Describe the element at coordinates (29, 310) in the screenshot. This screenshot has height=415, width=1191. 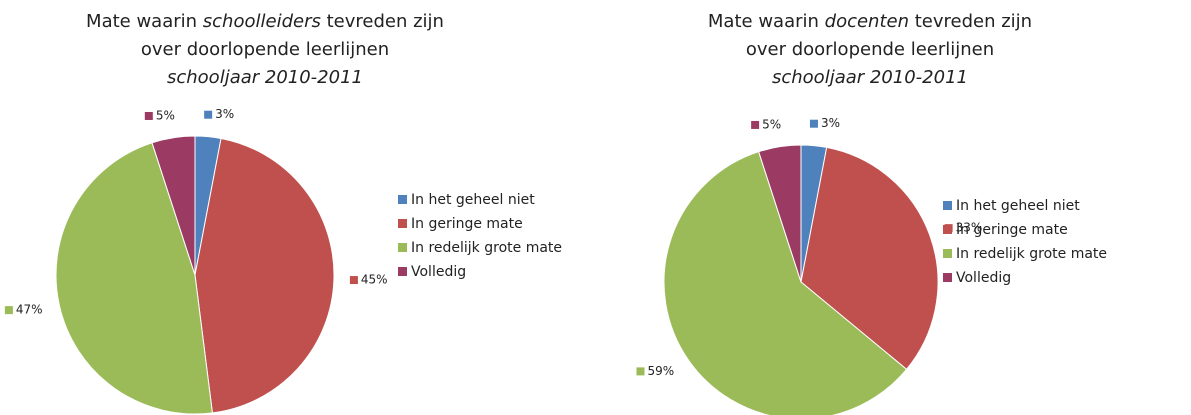
I see `data-label: 47%` at that location.